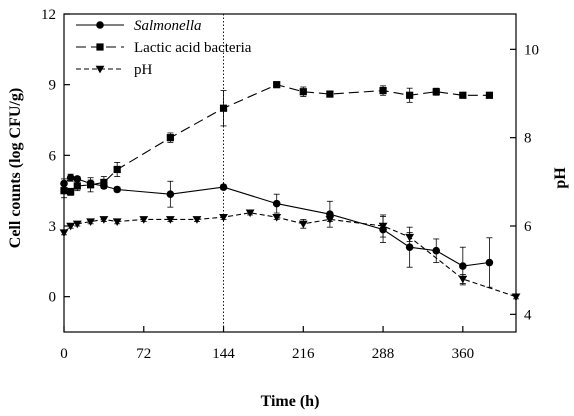 The width and height of the screenshot is (574, 416). Describe the element at coordinates (267, 344) in the screenshot. I see `x-axis-ticks: 0 72 144 216 288 360` at that location.